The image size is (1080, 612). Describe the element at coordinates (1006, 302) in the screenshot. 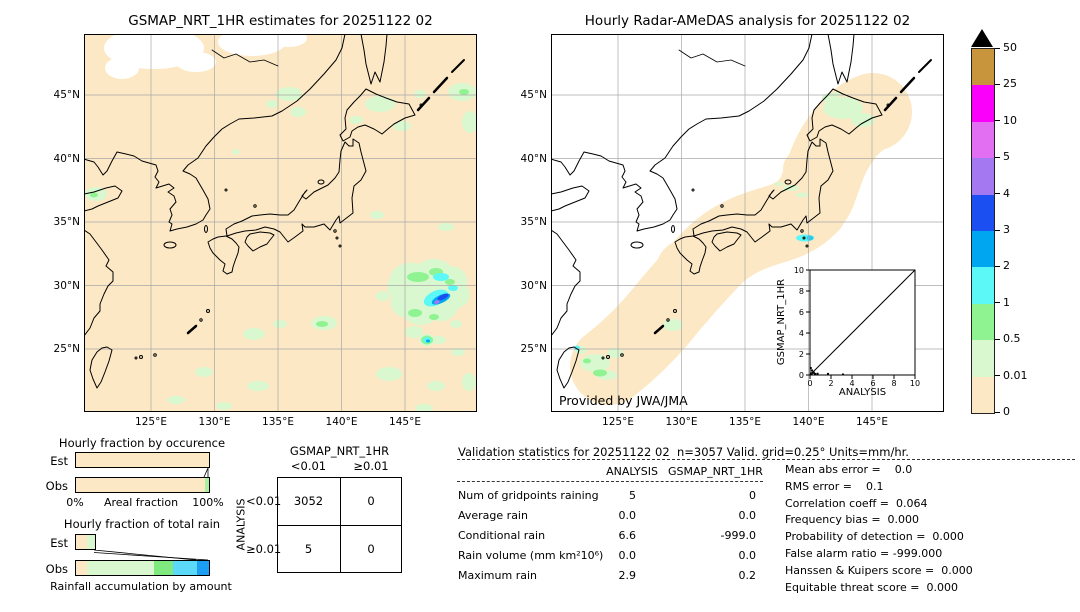

I see `colorbar-tick-label: 1` at that location.